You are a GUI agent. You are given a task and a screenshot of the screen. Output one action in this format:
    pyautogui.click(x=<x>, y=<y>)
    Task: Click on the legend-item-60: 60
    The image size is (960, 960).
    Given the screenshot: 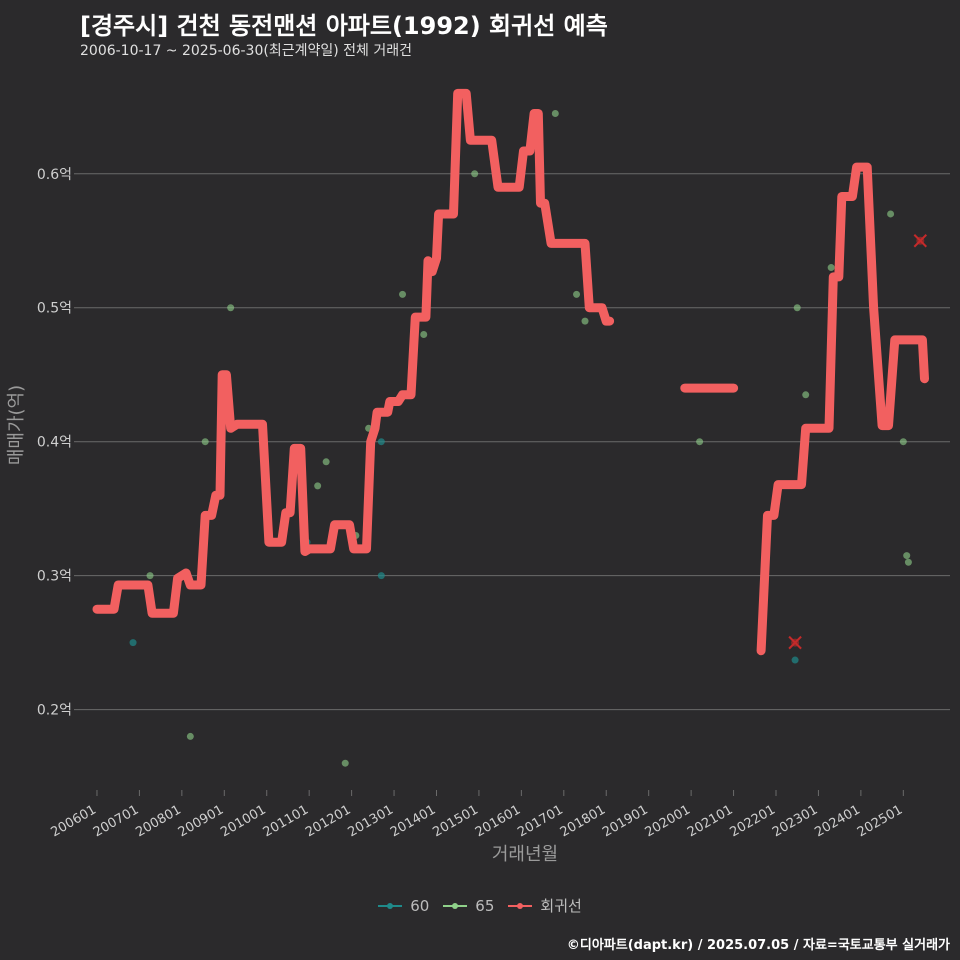 What is the action you would take?
    pyautogui.click(x=403, y=905)
    